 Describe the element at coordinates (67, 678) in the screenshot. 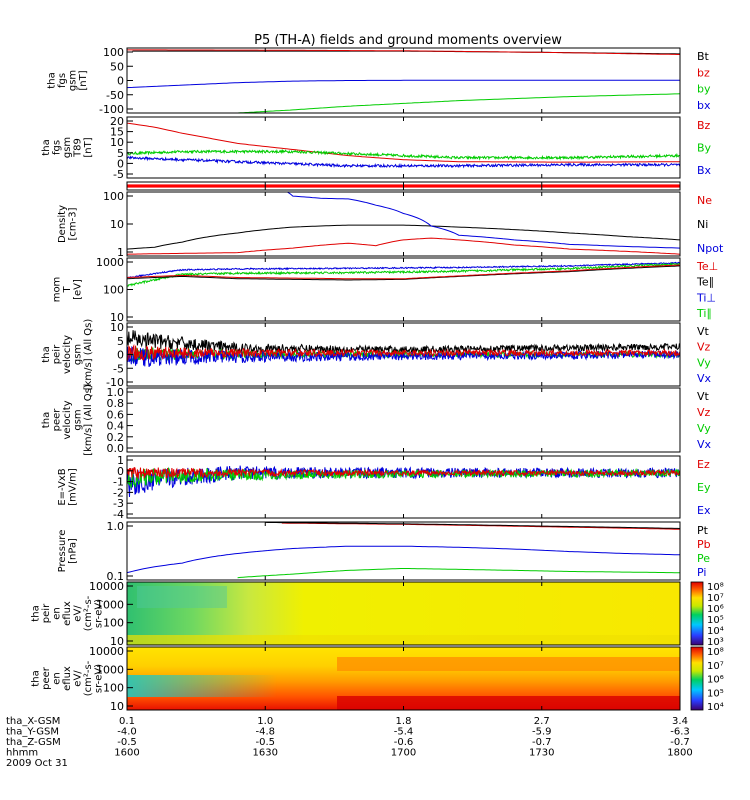

I see `y-axis-label-line: eflux` at that location.